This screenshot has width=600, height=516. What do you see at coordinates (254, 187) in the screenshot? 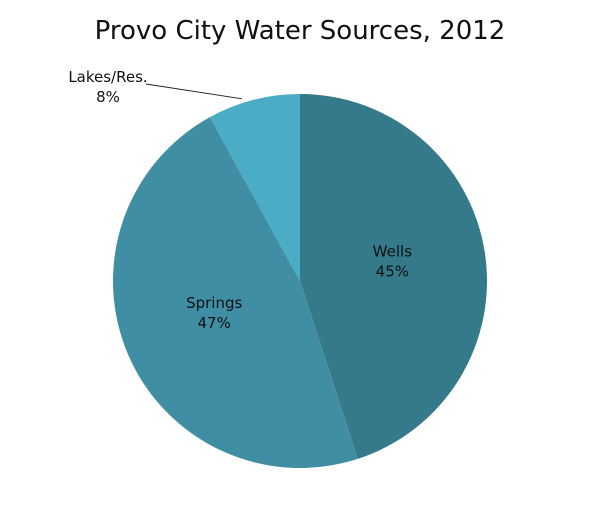
I see `slice-lakes-res` at bounding box center [254, 187].